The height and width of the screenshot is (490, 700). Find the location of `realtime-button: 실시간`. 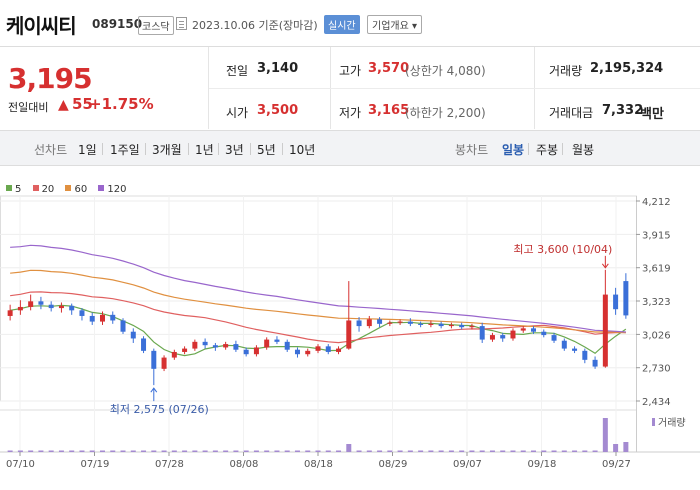

realtime-button: 실시간 is located at coordinates (342, 24).